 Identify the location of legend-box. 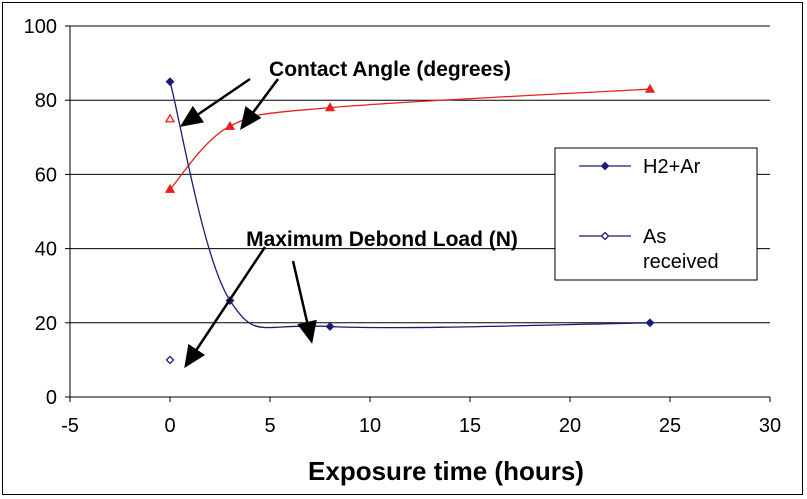
(656, 214).